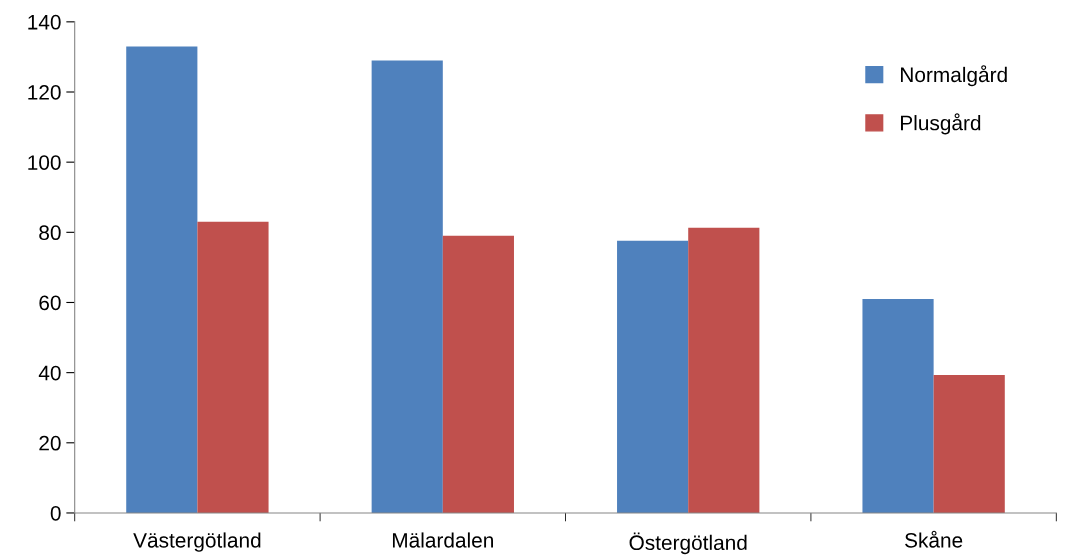 This screenshot has width=1067, height=560. I want to click on x-tick-label: Östergötland, so click(688, 543).